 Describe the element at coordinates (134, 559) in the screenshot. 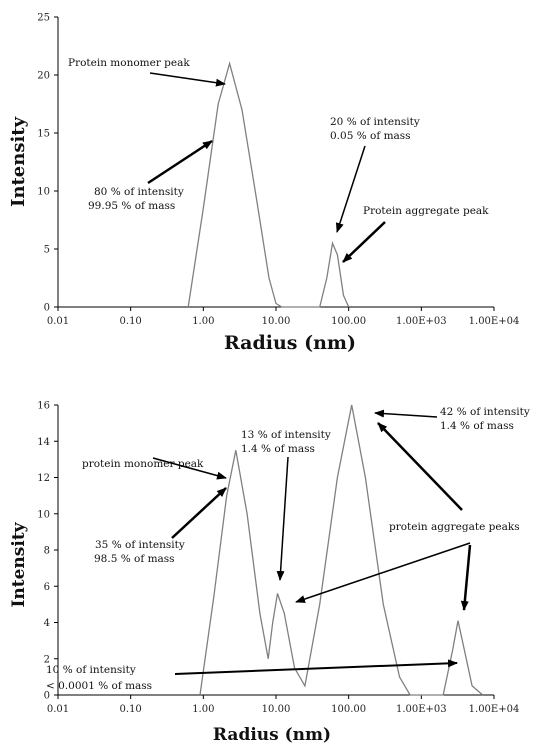

I see `chart-2-annotation: 98.5 % of mass` at that location.